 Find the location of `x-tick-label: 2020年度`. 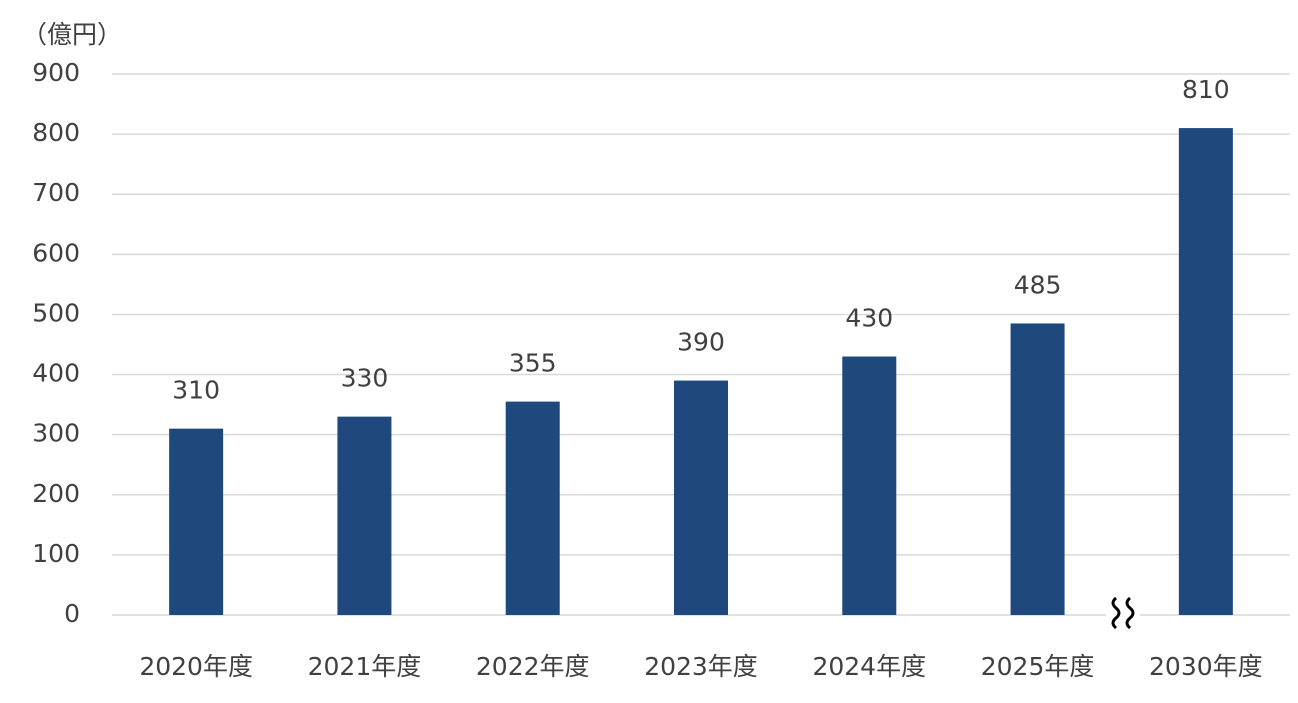

x-tick-label: 2020年度 is located at coordinates (196, 666).